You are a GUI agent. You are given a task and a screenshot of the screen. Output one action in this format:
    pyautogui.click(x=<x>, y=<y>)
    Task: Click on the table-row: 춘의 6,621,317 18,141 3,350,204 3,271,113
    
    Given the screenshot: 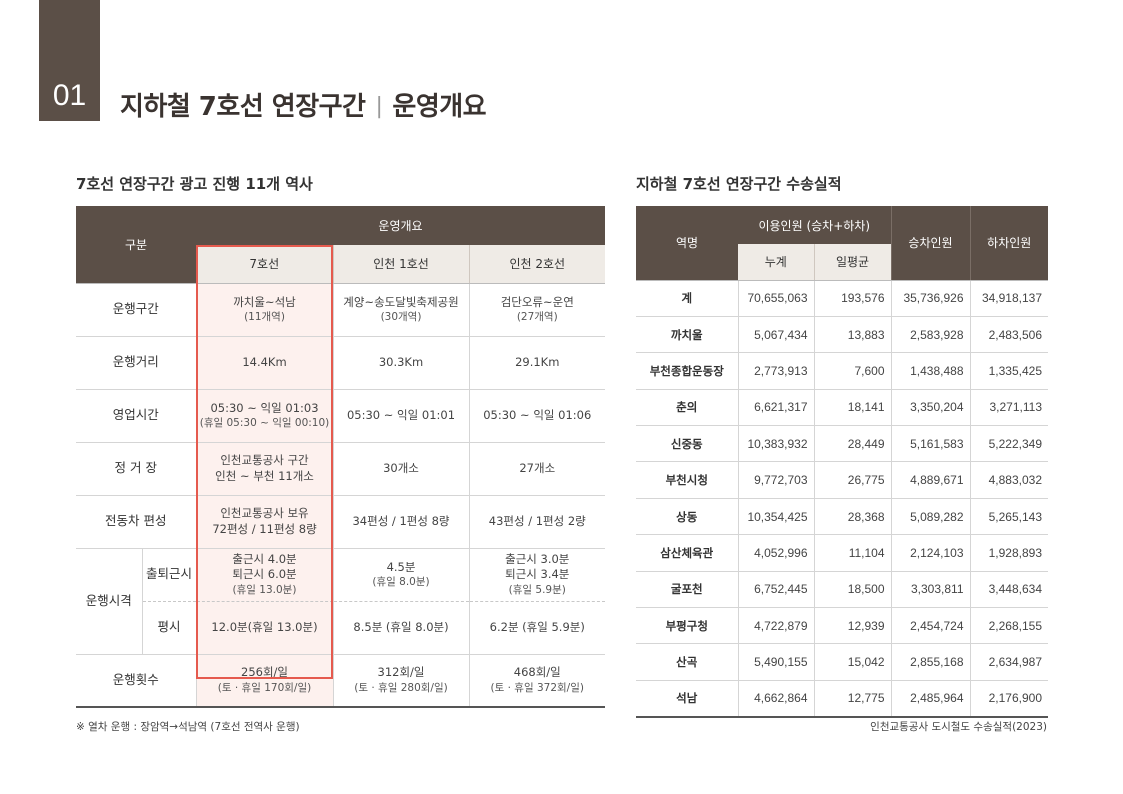 What is the action you would take?
    pyautogui.click(x=842, y=407)
    